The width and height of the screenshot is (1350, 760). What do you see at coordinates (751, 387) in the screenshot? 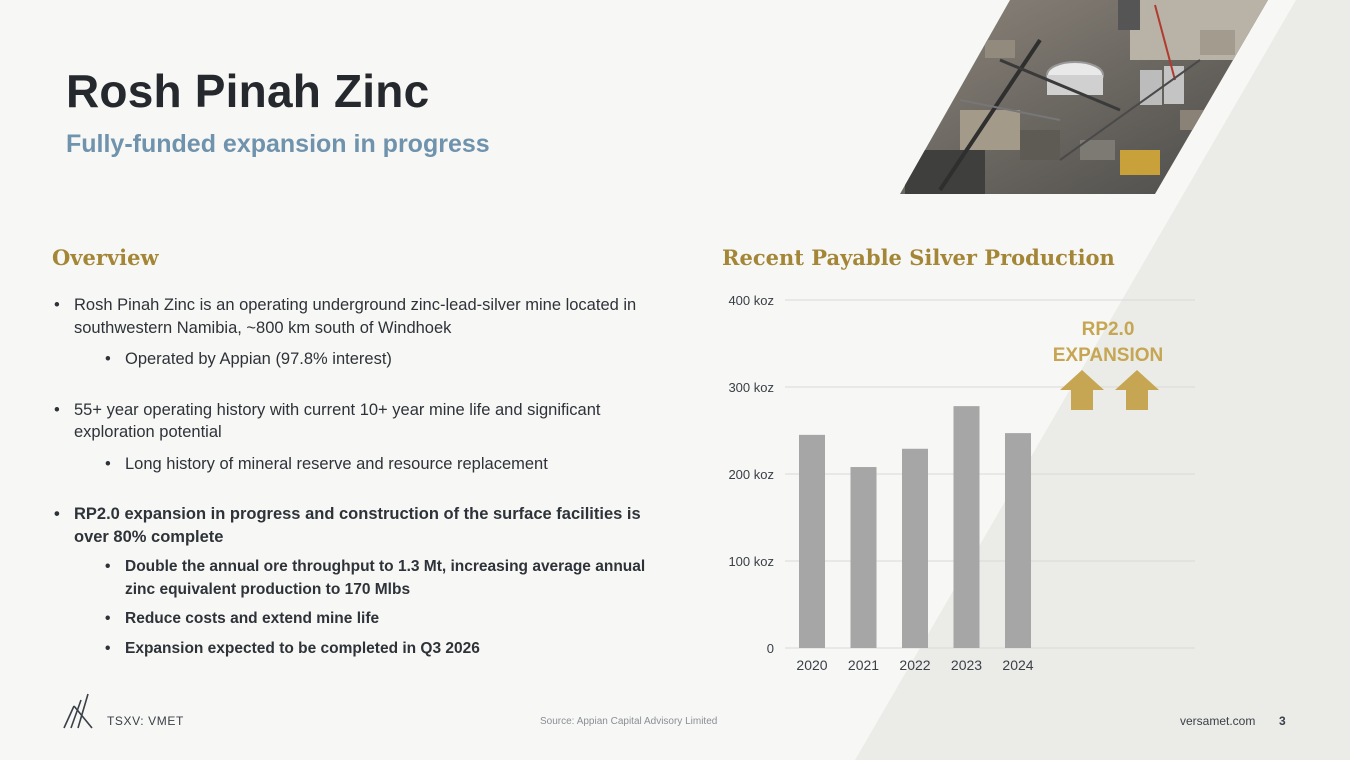
I see `y-tick-label: 300 koz` at bounding box center [751, 387].